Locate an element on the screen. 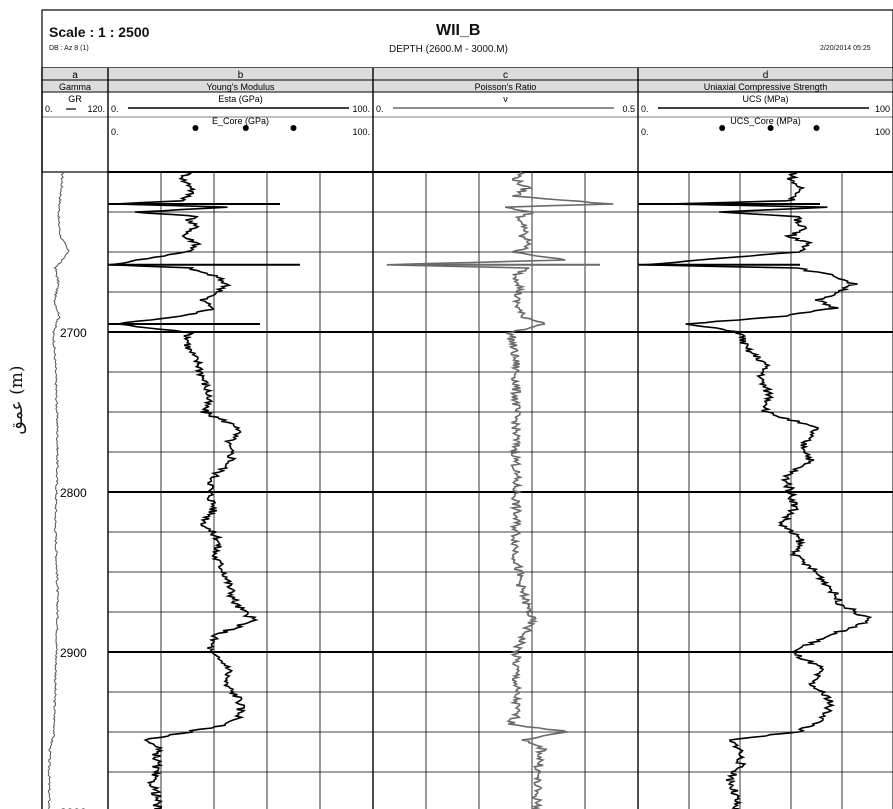 The height and width of the screenshot is (809, 893). track-title-b: Young's Modulus is located at coordinates (241, 87).